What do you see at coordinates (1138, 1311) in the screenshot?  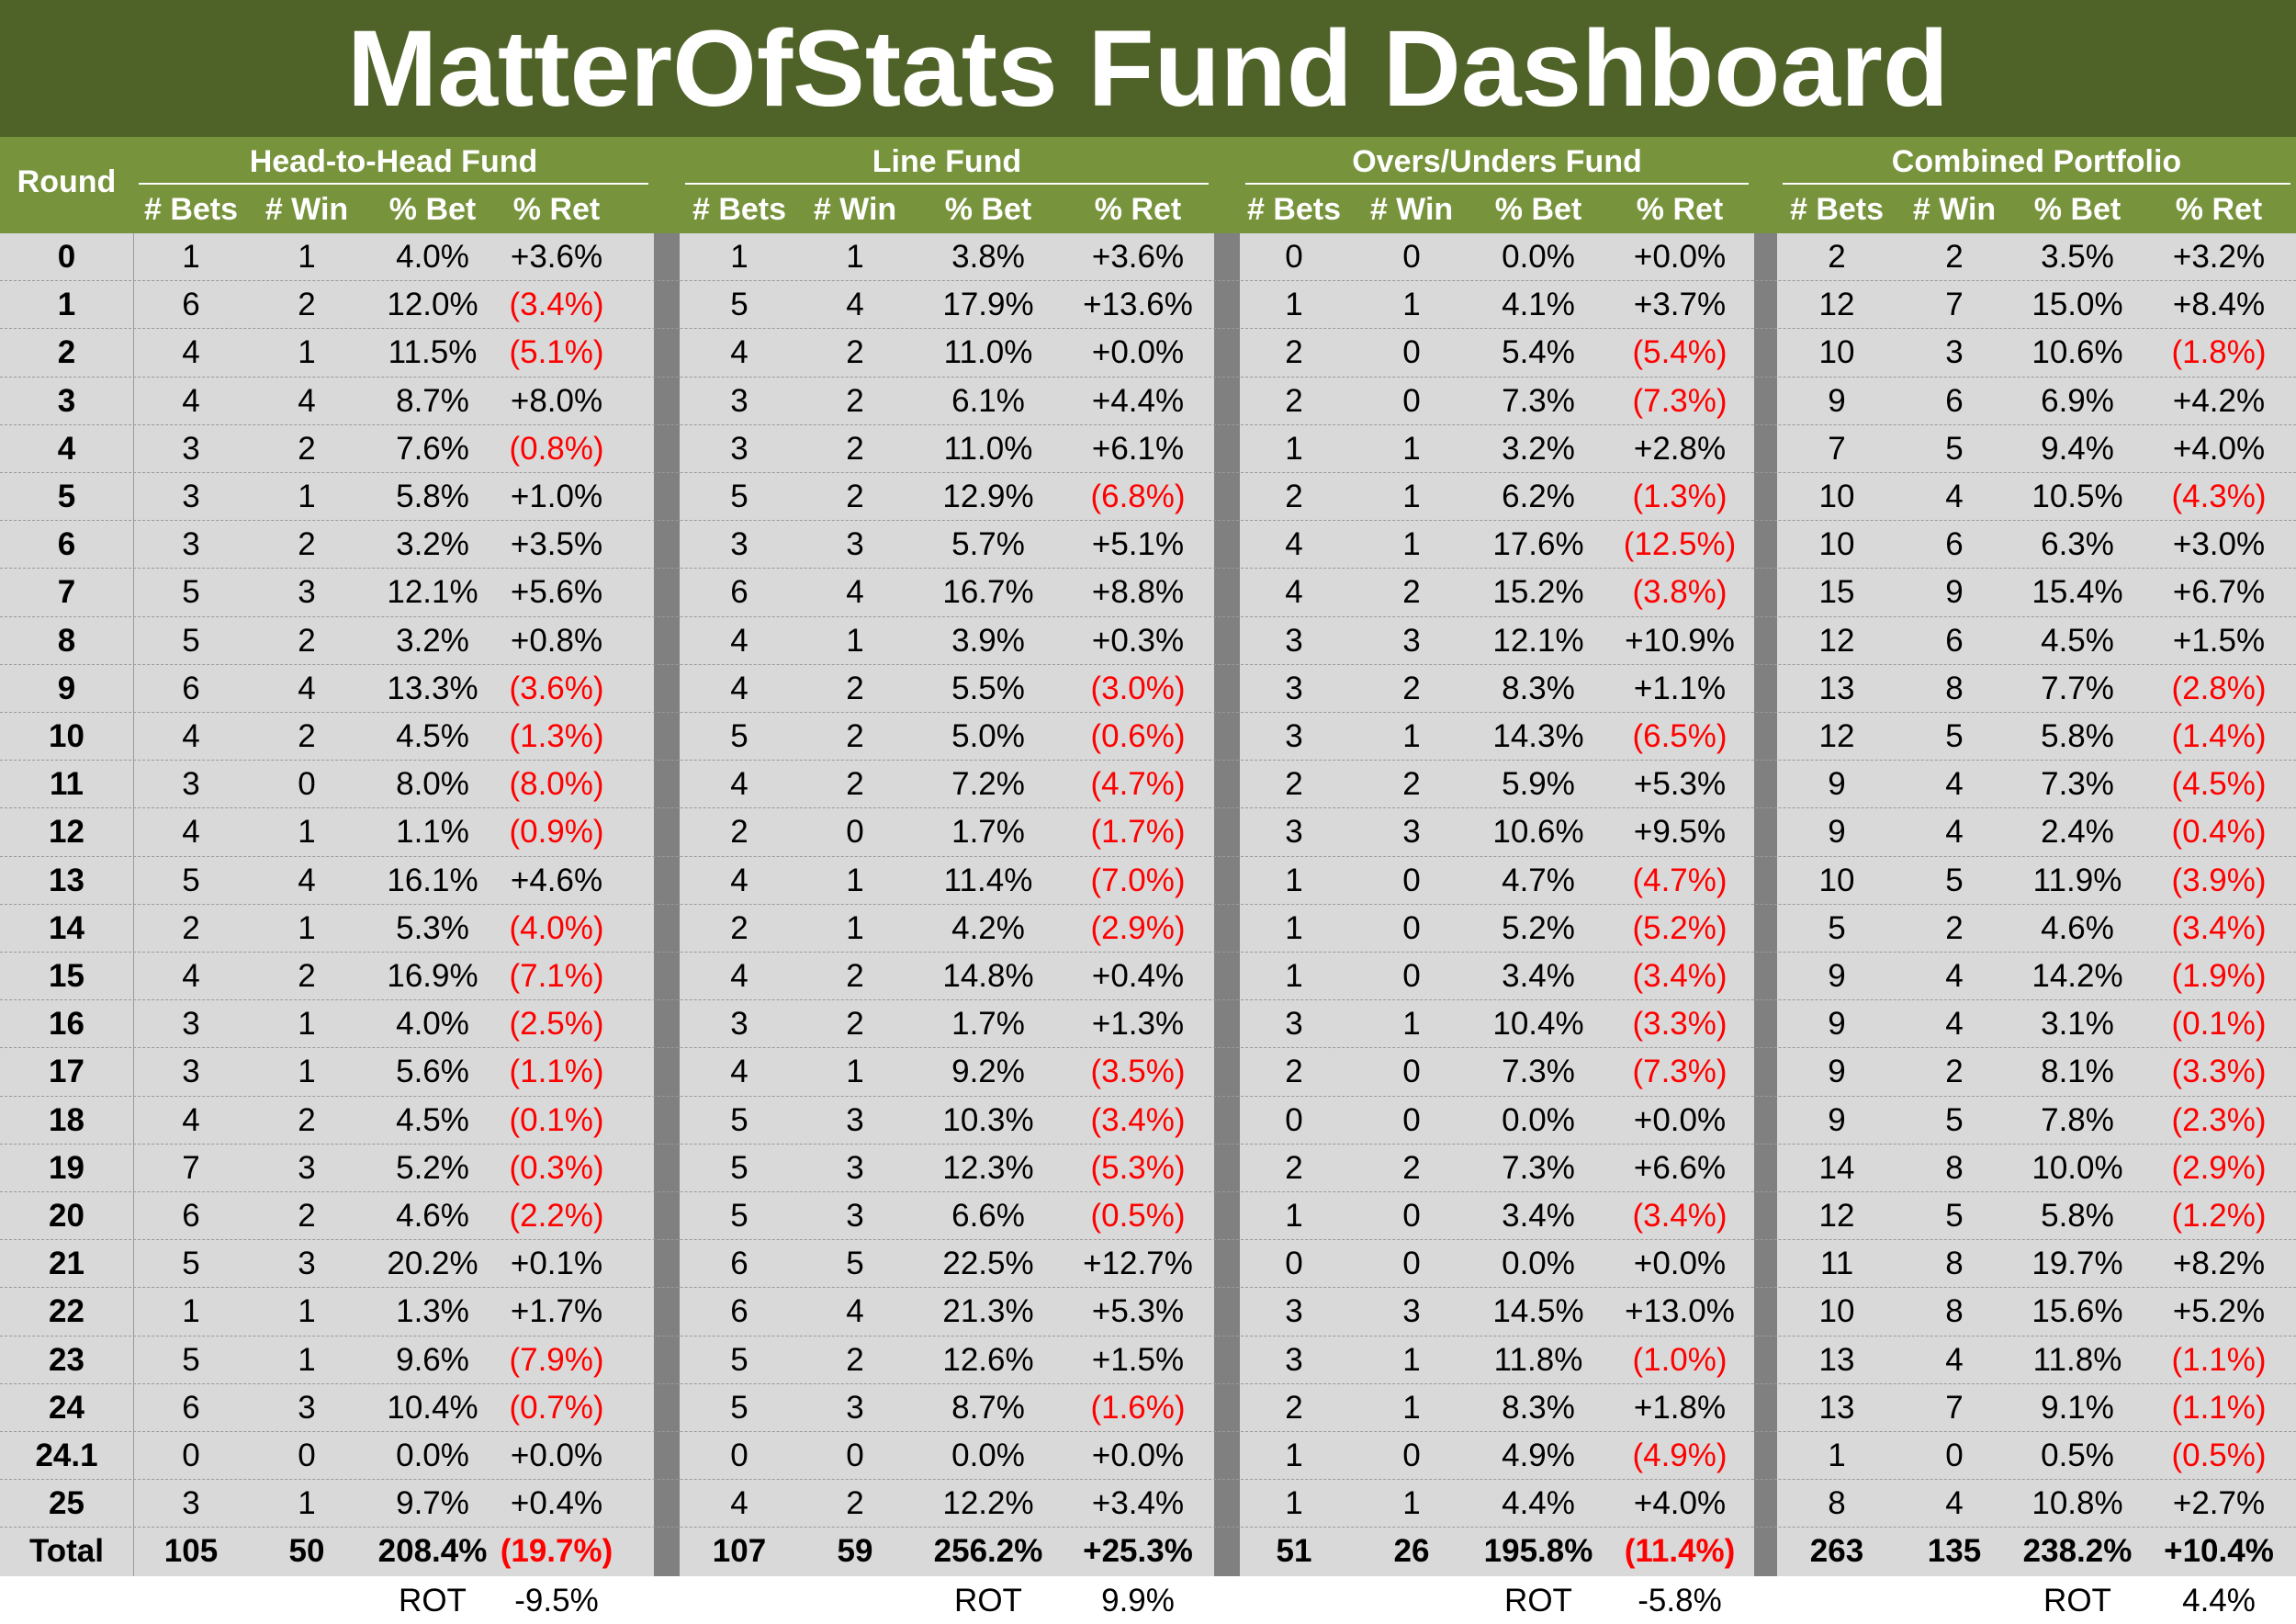 I see `line-pct-ret-cell: +5.3%` at bounding box center [1138, 1311].